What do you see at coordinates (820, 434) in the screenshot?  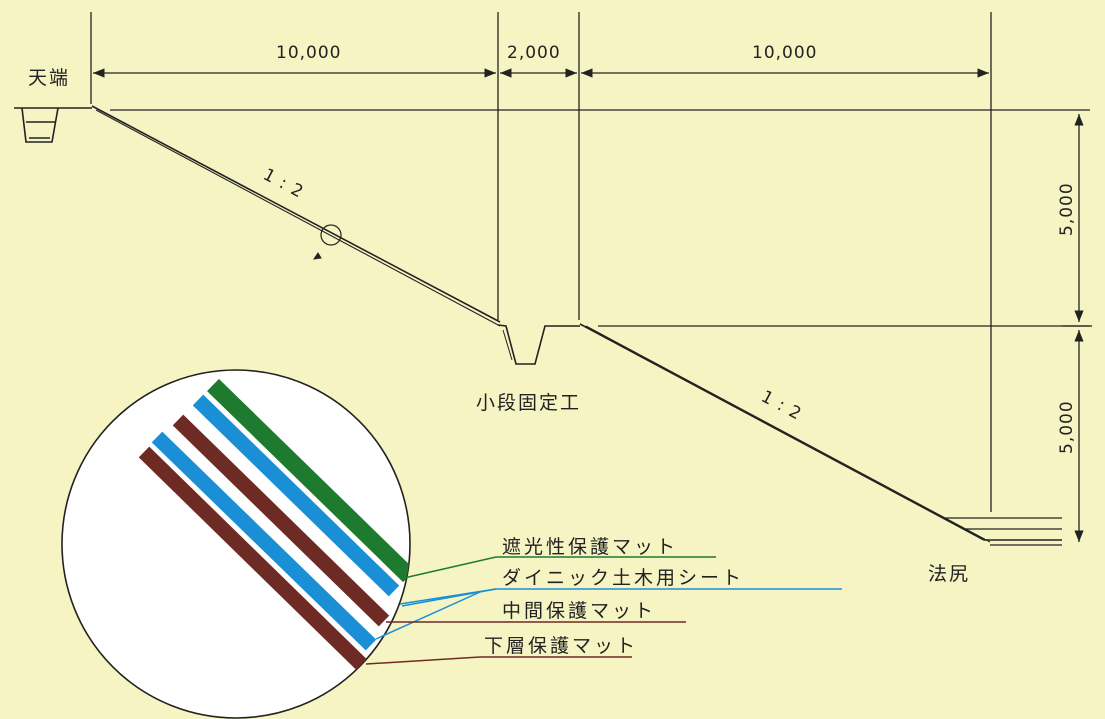 I see `lower-slope` at bounding box center [820, 434].